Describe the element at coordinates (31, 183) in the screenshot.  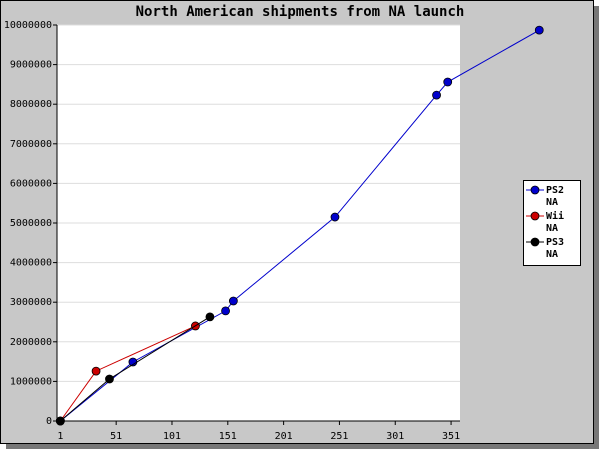
I see `y-tick-label: 6000000` at that location.